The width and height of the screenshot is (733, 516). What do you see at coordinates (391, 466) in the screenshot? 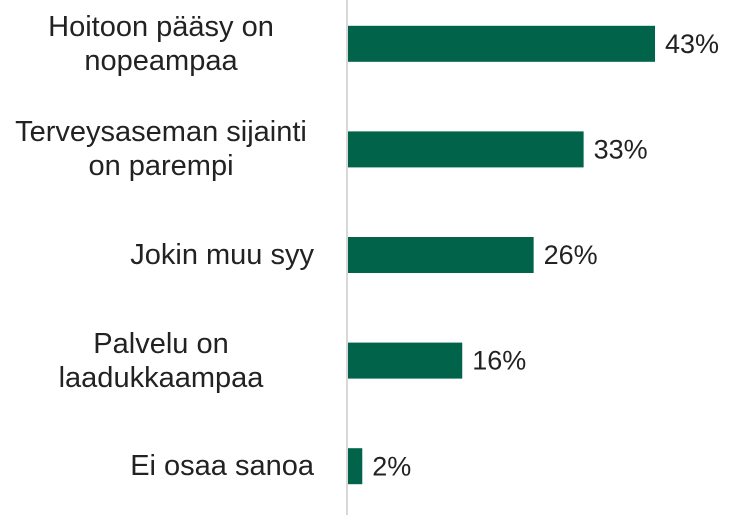
I see `value-label: 2%` at bounding box center [391, 466].